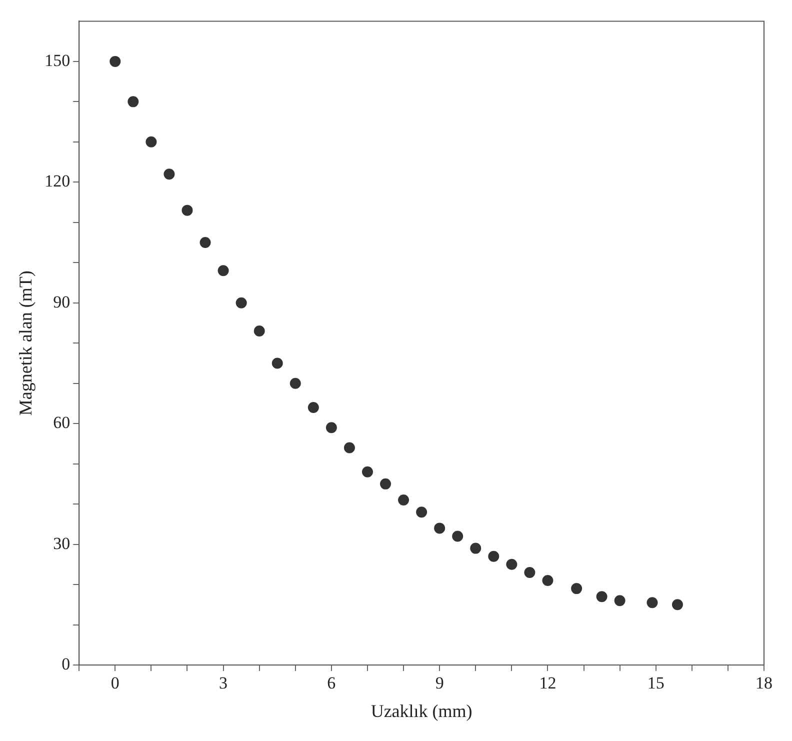  Describe the element at coordinates (66, 664) in the screenshot. I see `y-tick-label: 0` at that location.